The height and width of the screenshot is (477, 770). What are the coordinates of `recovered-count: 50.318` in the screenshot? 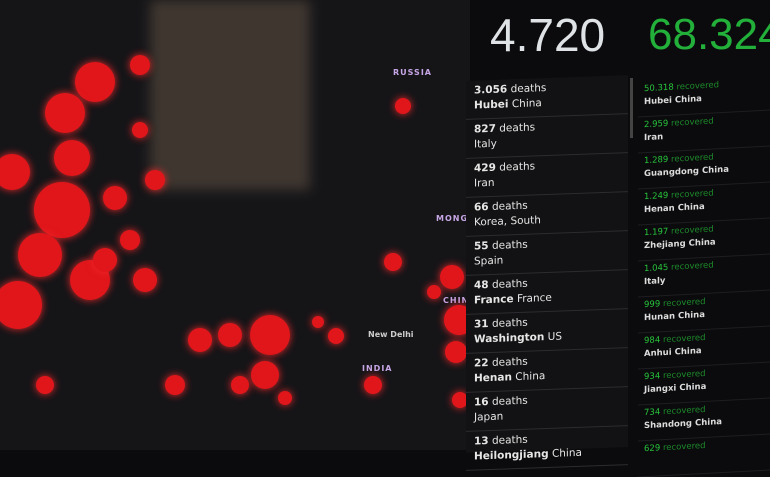 It's located at (659, 88).